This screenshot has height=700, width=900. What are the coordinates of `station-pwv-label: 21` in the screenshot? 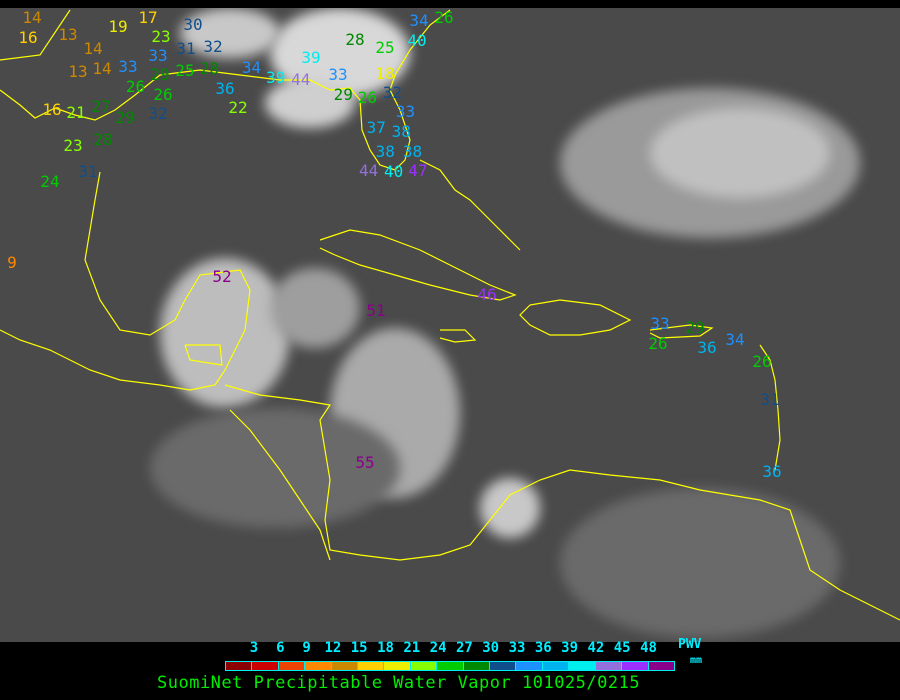 It's located at (76, 112).